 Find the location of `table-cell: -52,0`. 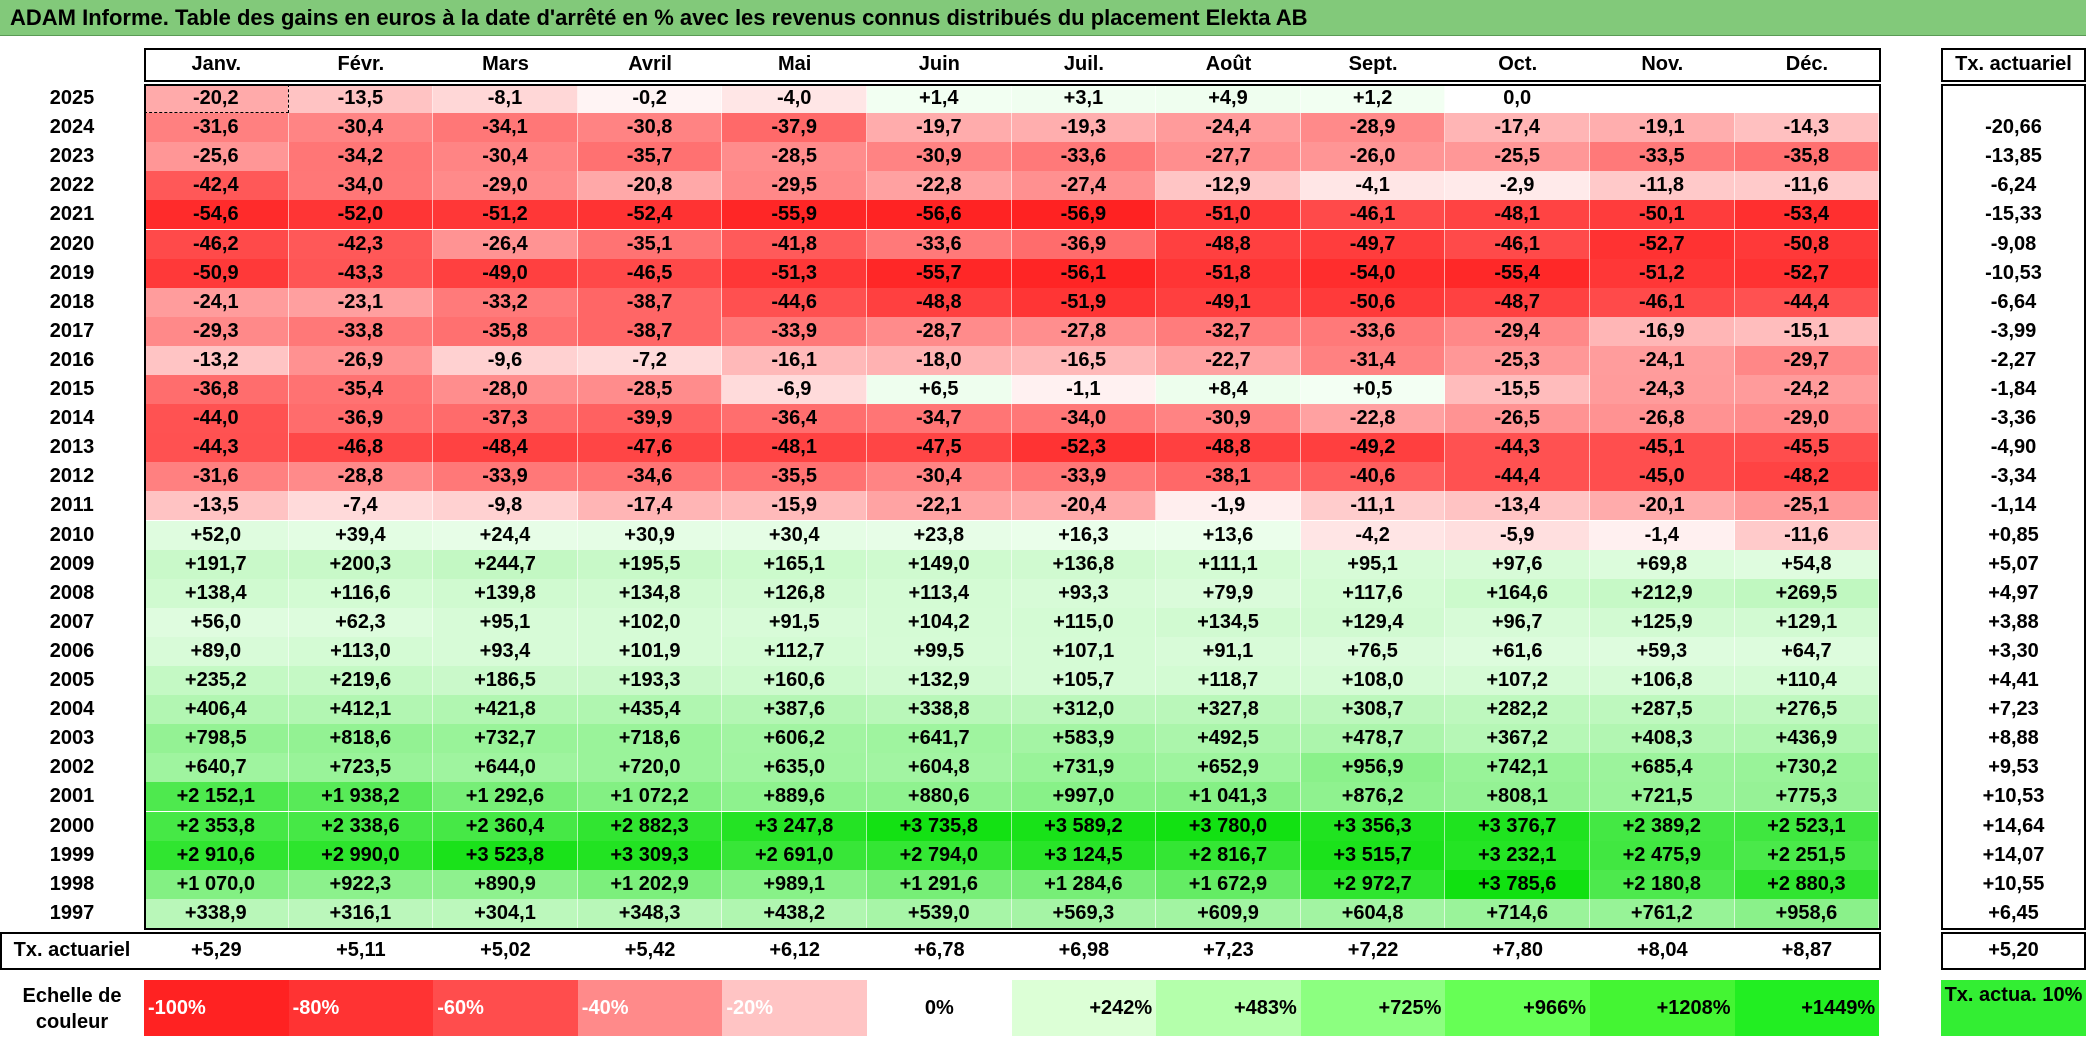

table-cell: -52,0 is located at coordinates (361, 215).